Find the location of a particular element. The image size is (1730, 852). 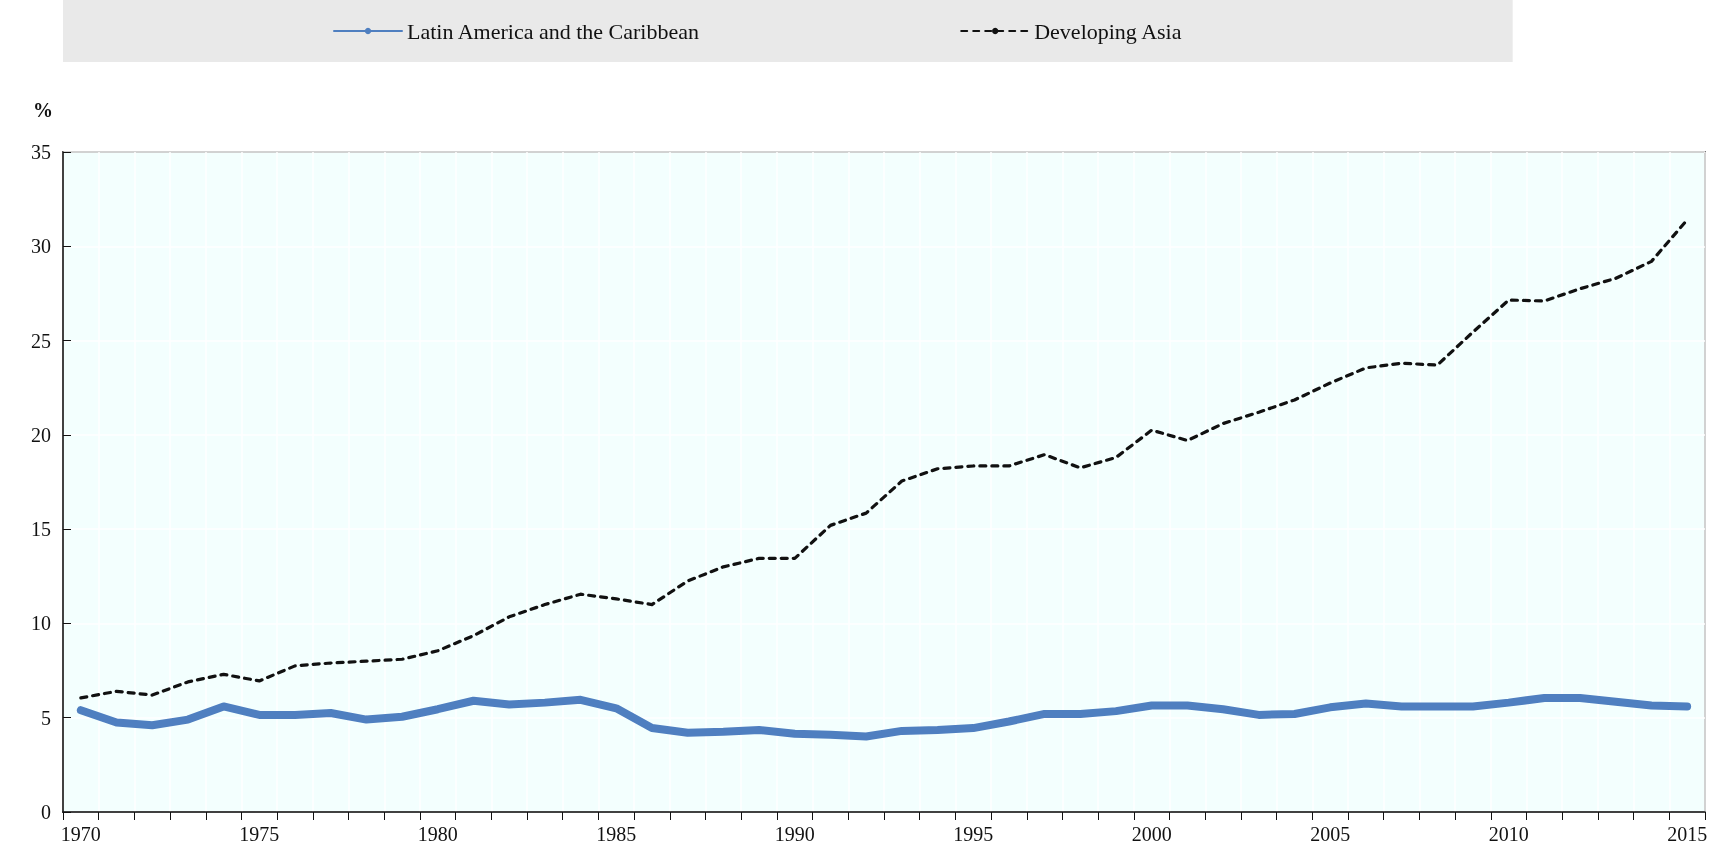

x-tick-label: 2010 is located at coordinates (1508, 834).